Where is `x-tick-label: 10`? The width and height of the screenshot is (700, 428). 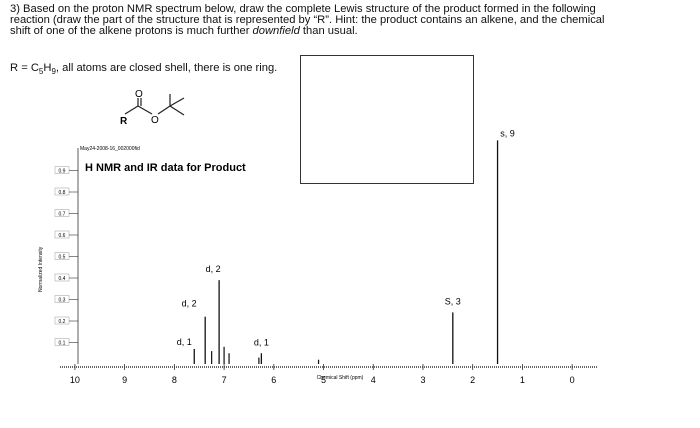
x-tick-label: 10 is located at coordinates (75, 380).